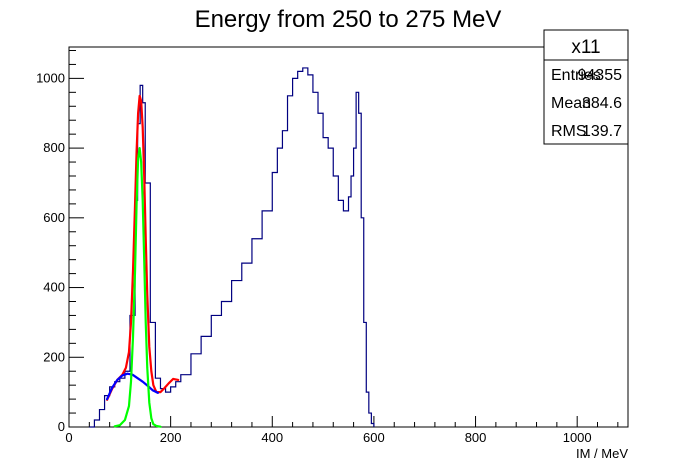 This screenshot has height=474, width=698. I want to click on y-tick-label: 1000, so click(50, 77).